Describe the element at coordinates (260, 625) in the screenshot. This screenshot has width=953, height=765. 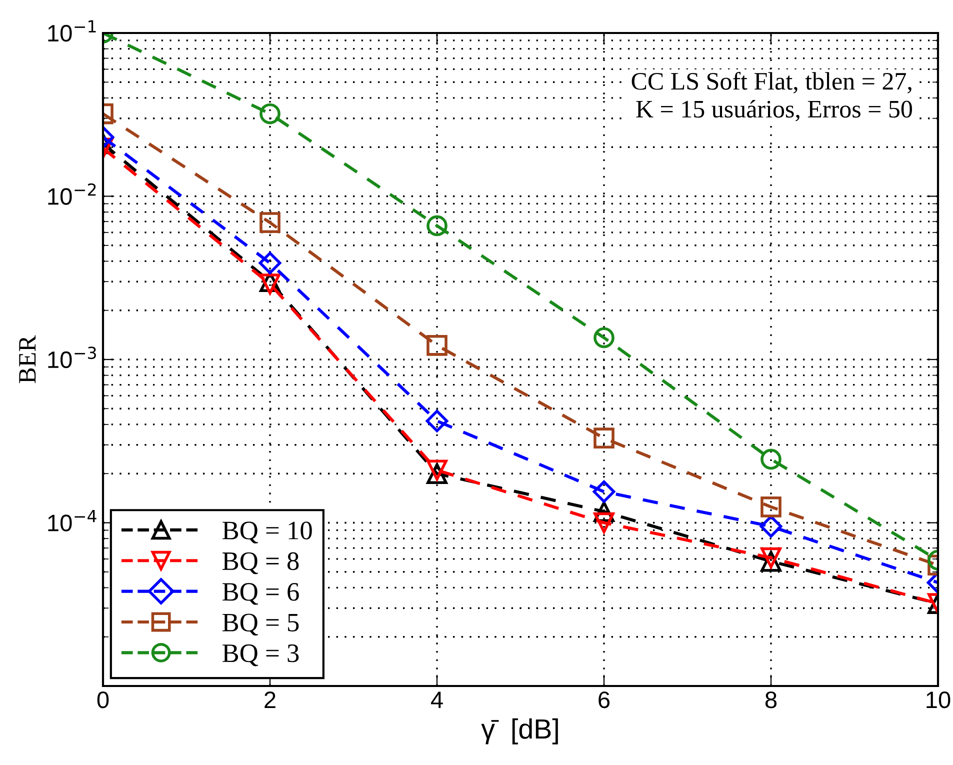
I see `legend-label: BQ = 5` at that location.